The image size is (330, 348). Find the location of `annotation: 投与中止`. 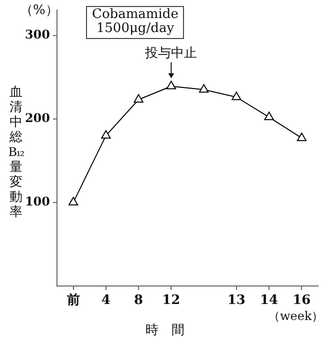

annotation: 投与中止 is located at coordinates (171, 54).